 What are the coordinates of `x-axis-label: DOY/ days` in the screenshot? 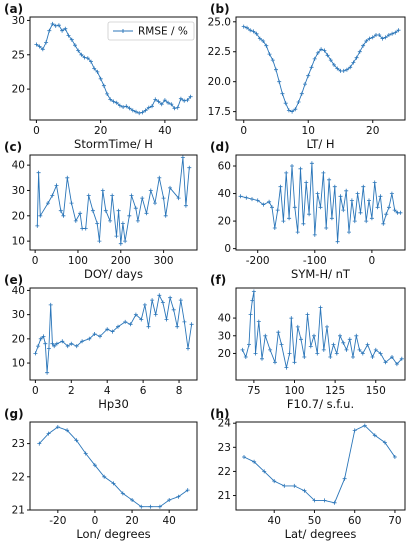 It's located at (113, 274).